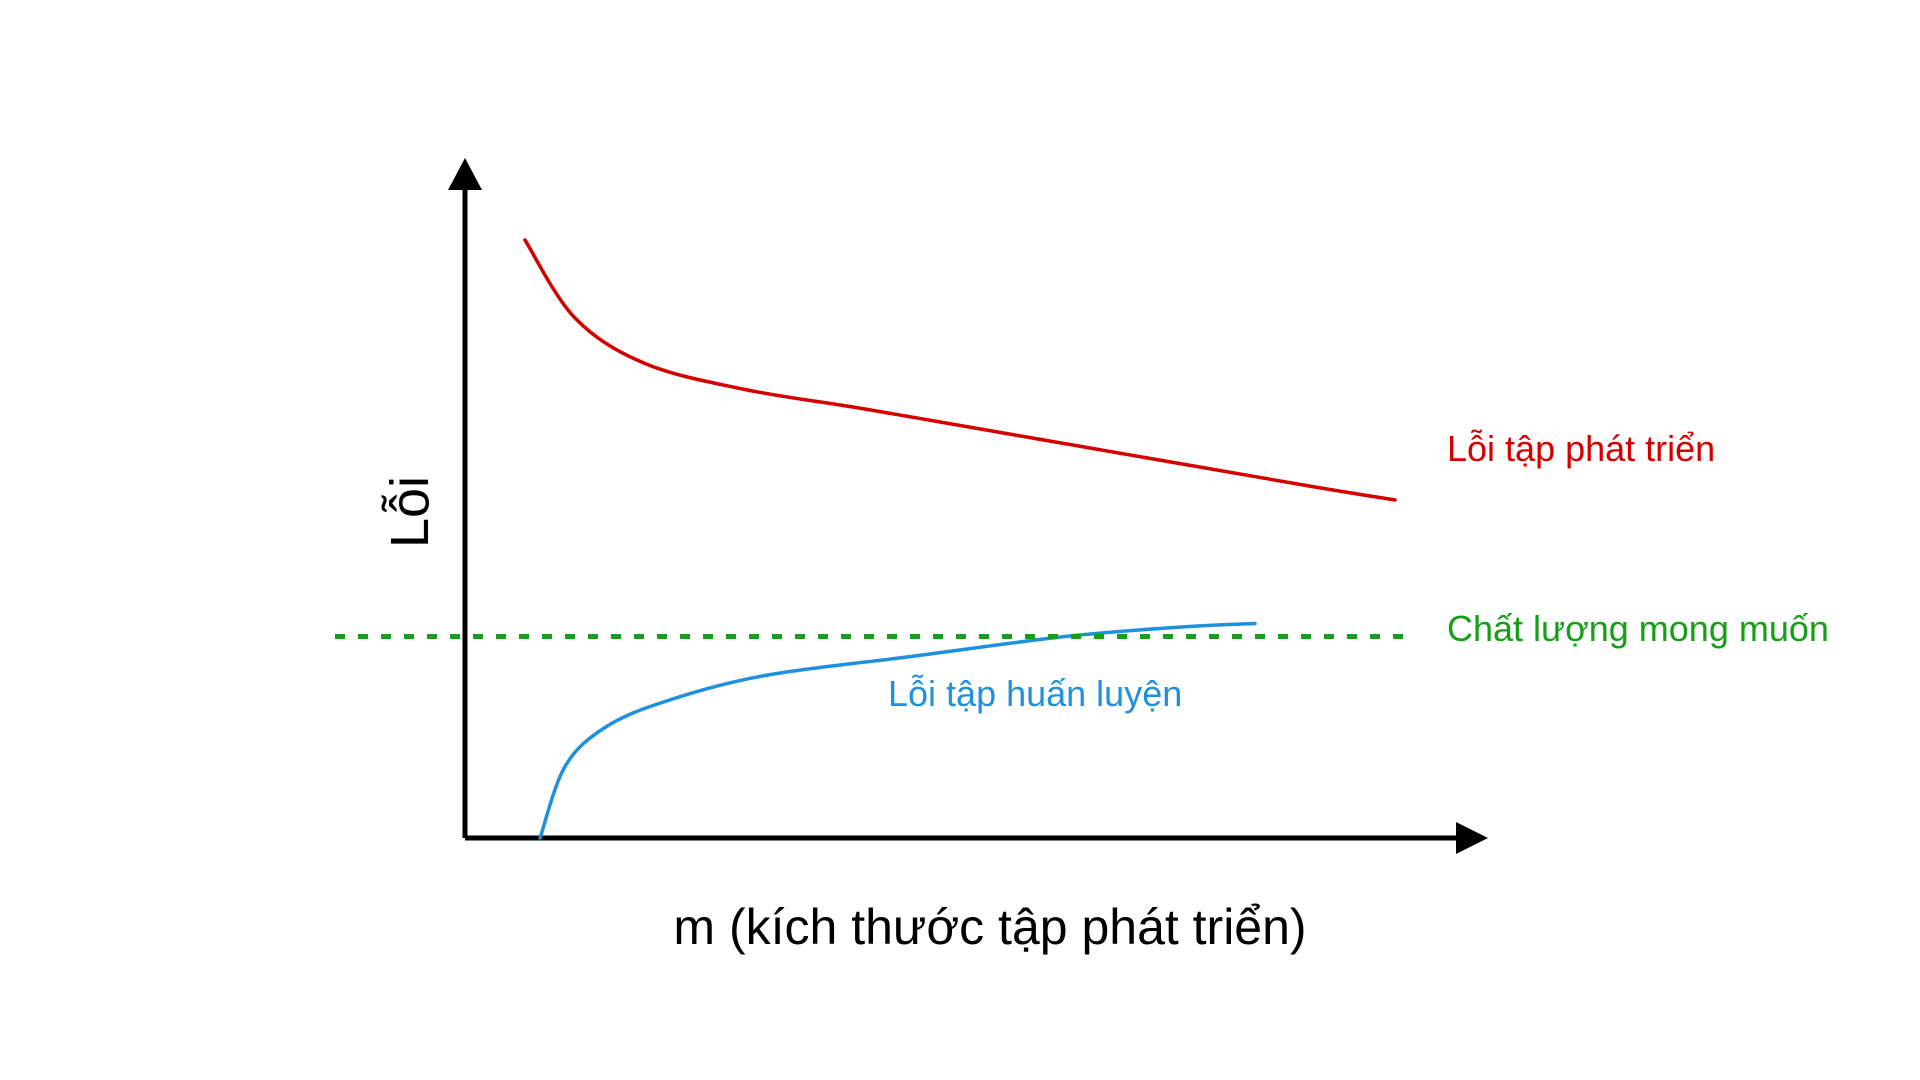  What do you see at coordinates (465, 174) in the screenshot?
I see `y-axis-arrow` at bounding box center [465, 174].